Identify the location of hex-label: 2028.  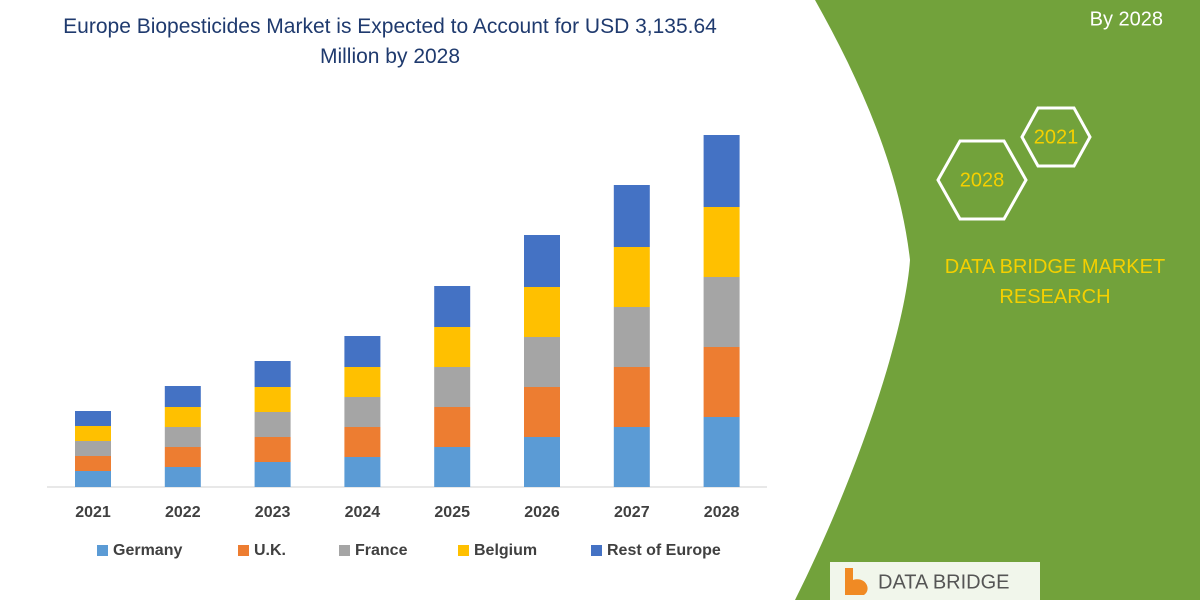
(982, 180).